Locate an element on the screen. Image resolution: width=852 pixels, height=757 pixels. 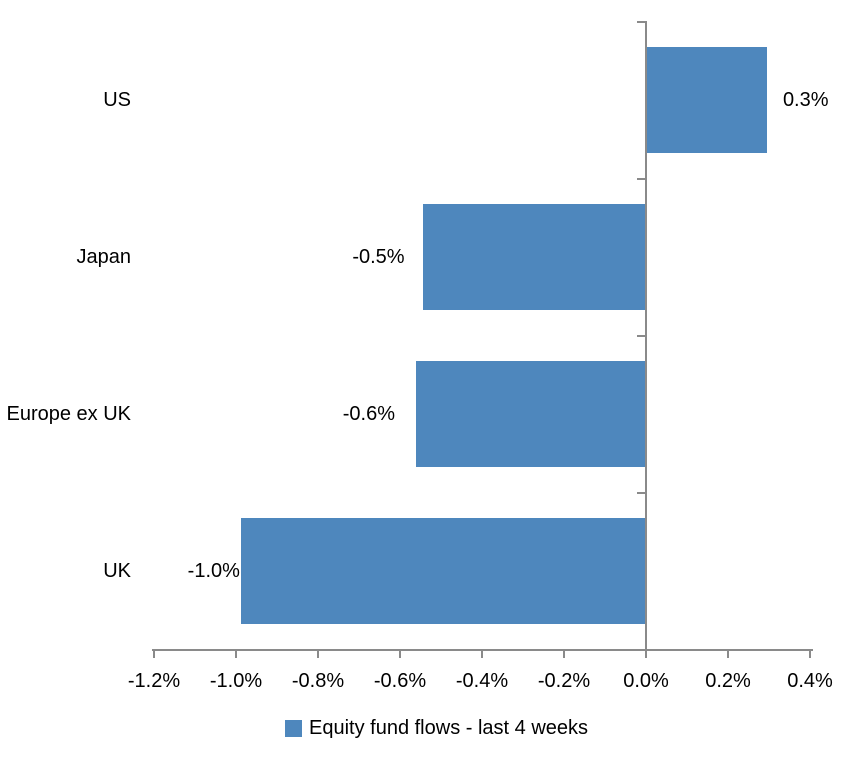
data-label: -0.5% is located at coordinates (378, 256).